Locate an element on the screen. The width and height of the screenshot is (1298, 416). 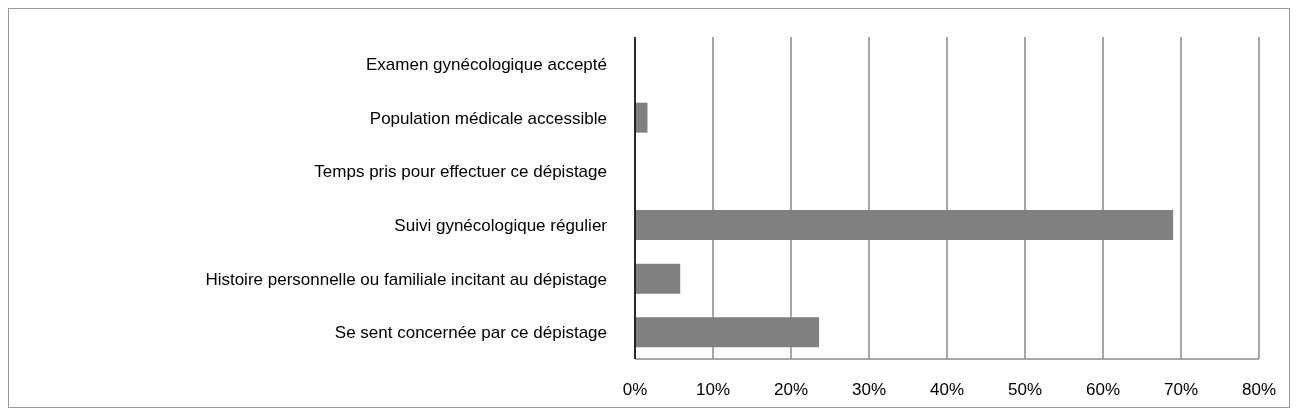
bar is located at coordinates (658, 278).